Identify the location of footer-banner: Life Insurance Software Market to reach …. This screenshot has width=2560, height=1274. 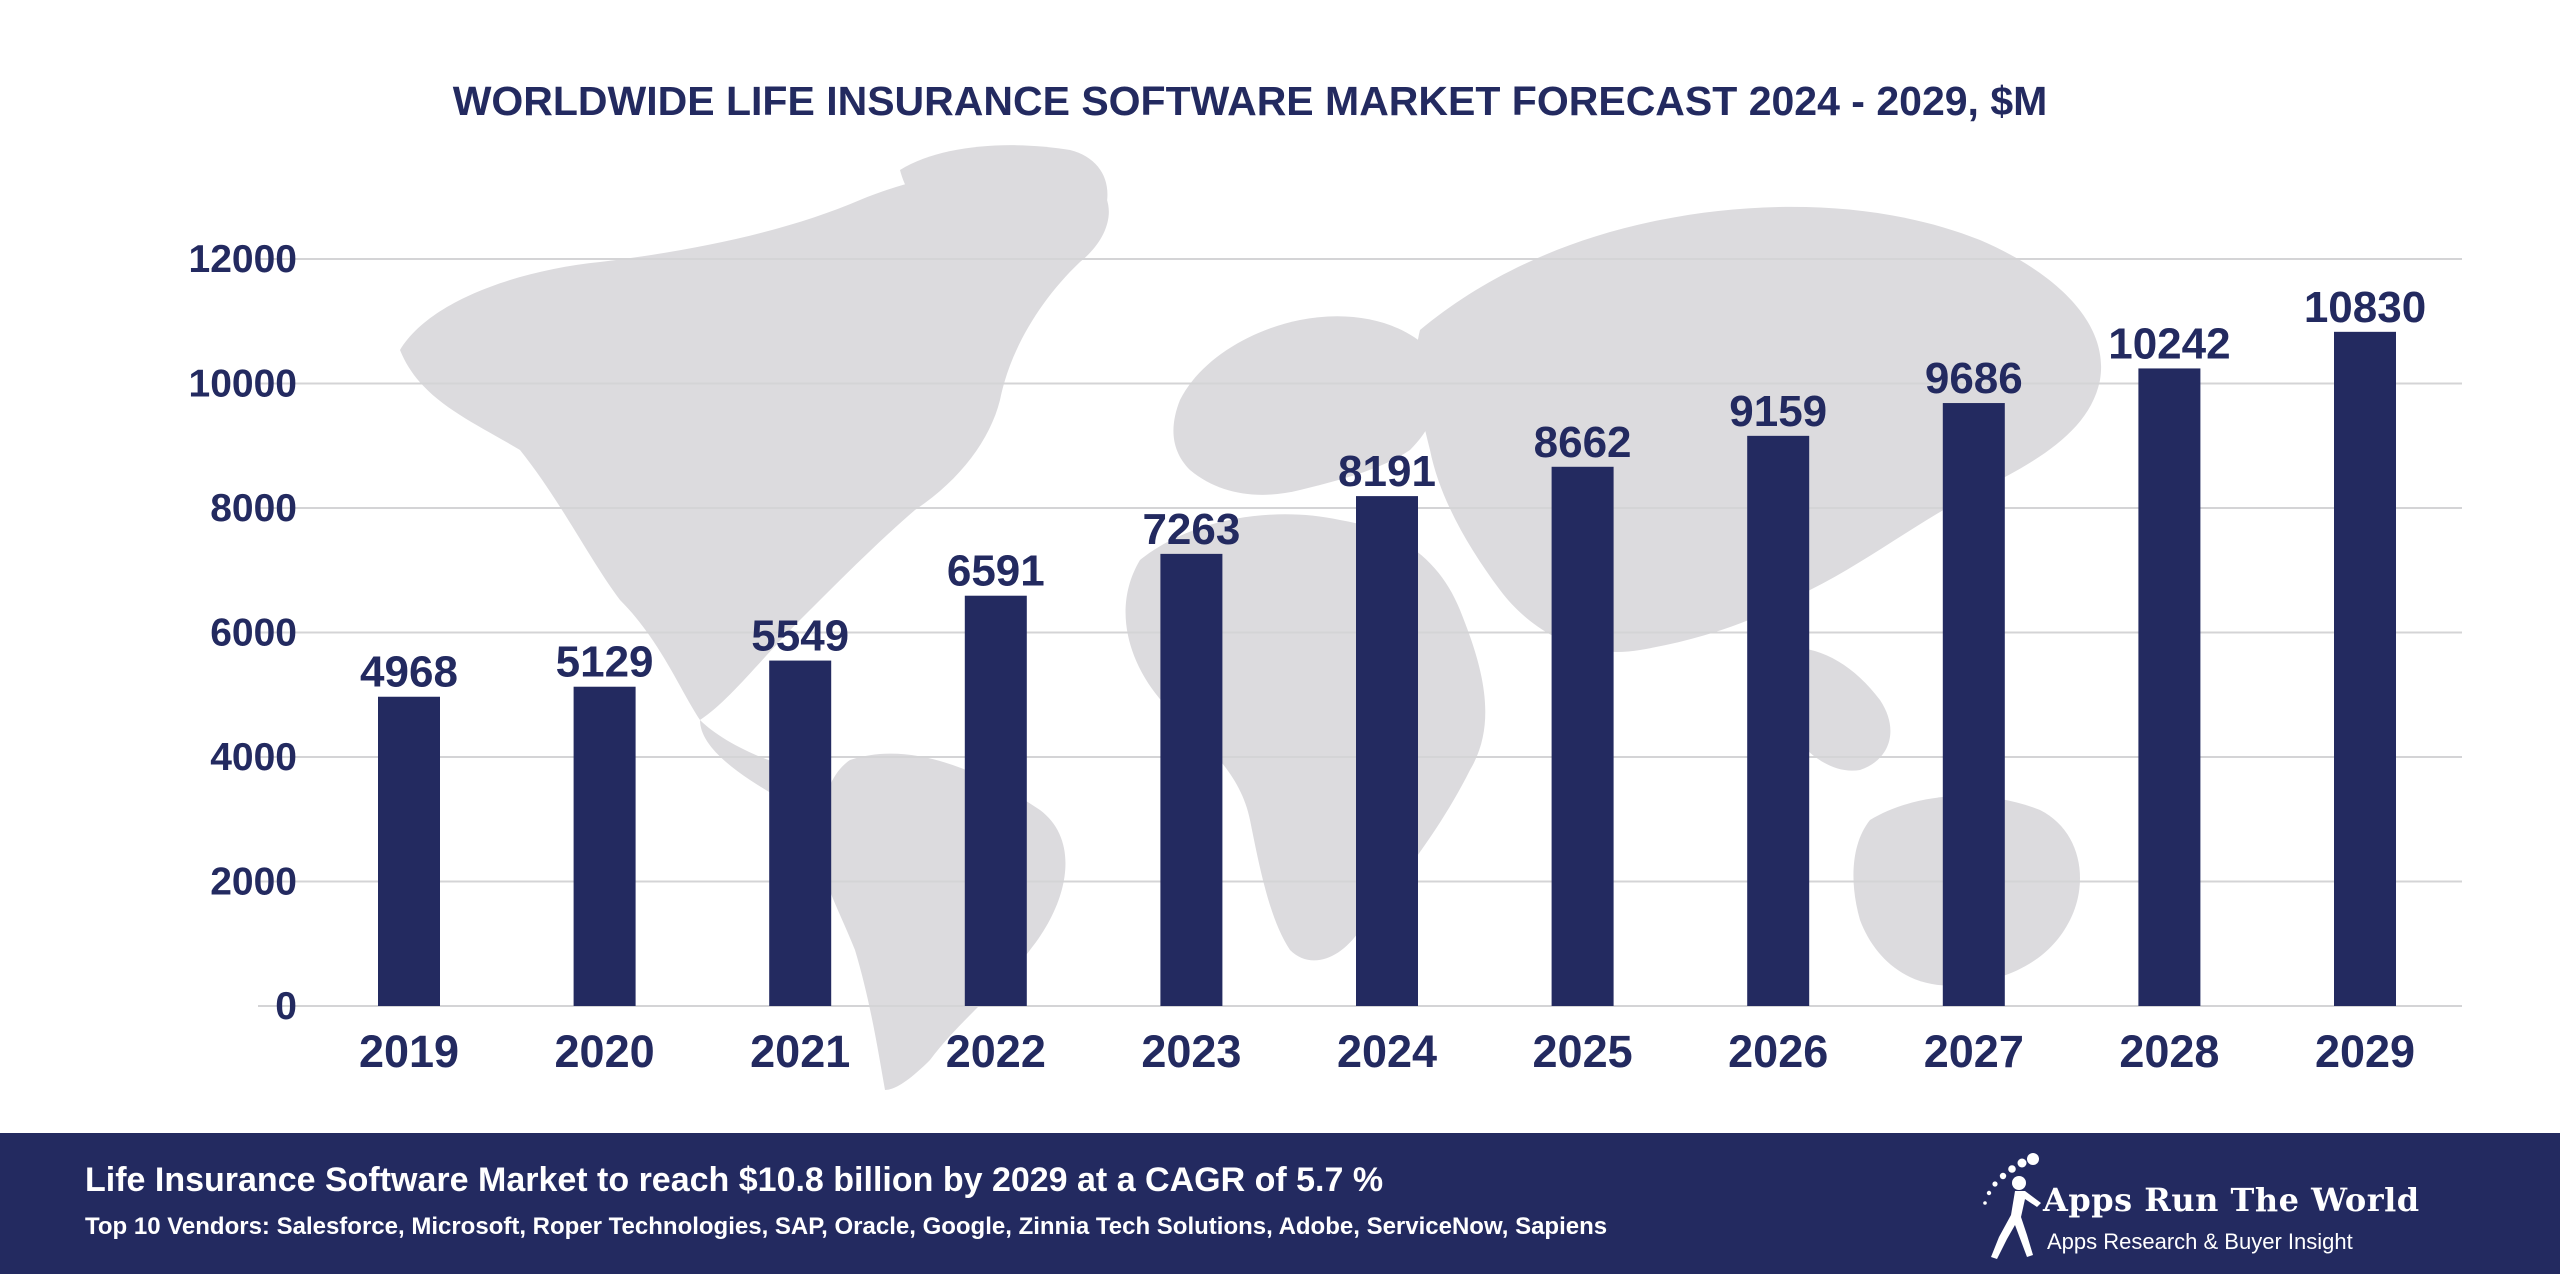
(1280, 1203).